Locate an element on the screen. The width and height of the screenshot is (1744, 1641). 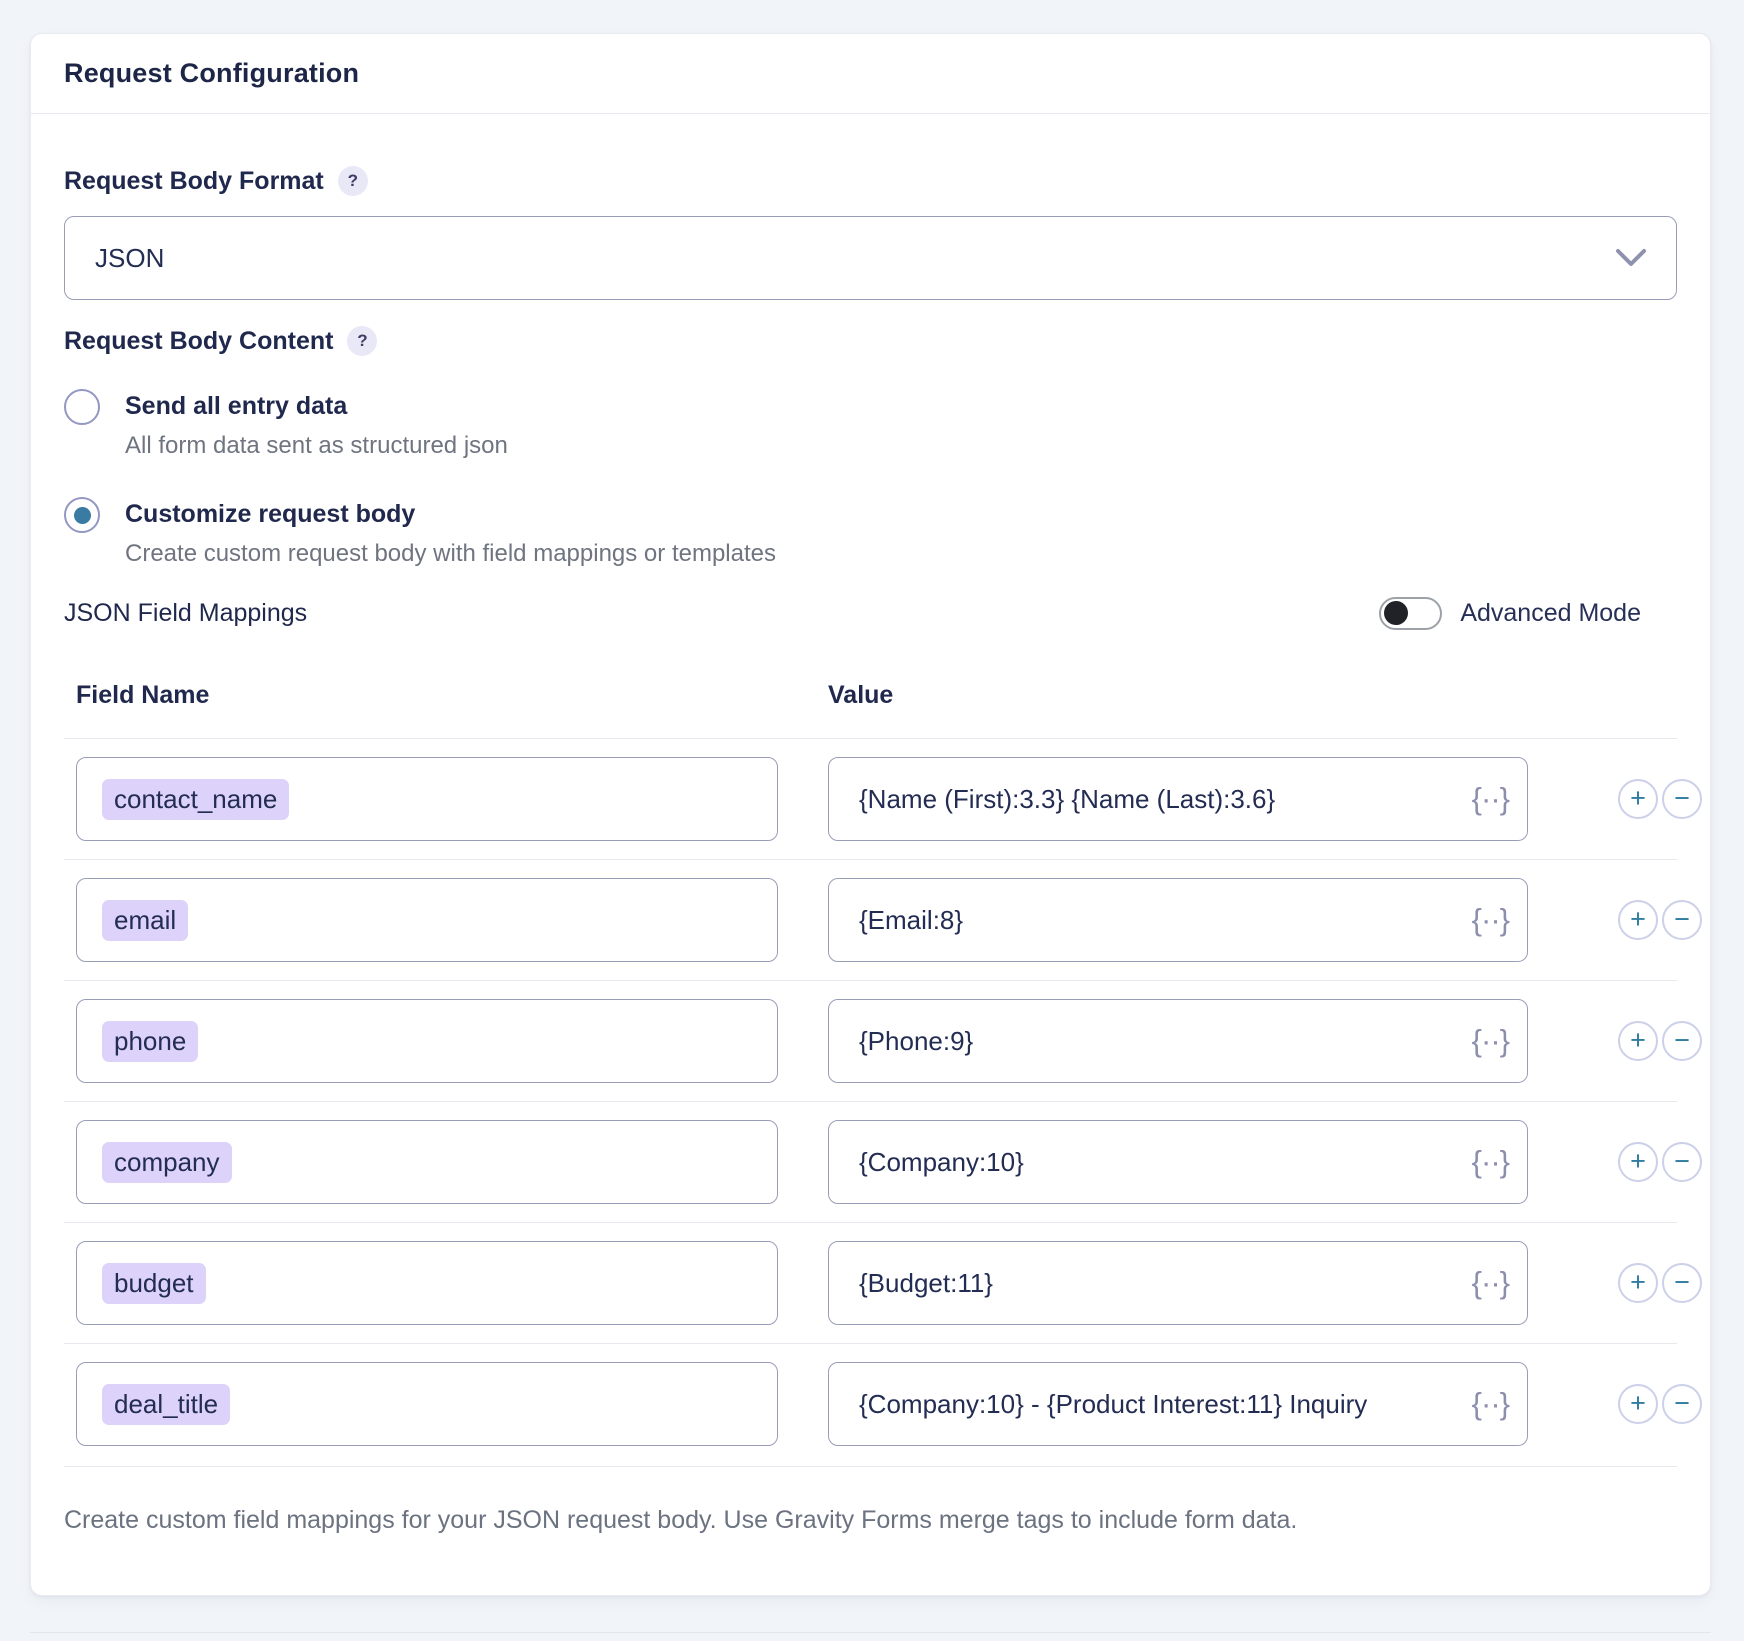
value-text: {Company:10} is located at coordinates (941, 1161).